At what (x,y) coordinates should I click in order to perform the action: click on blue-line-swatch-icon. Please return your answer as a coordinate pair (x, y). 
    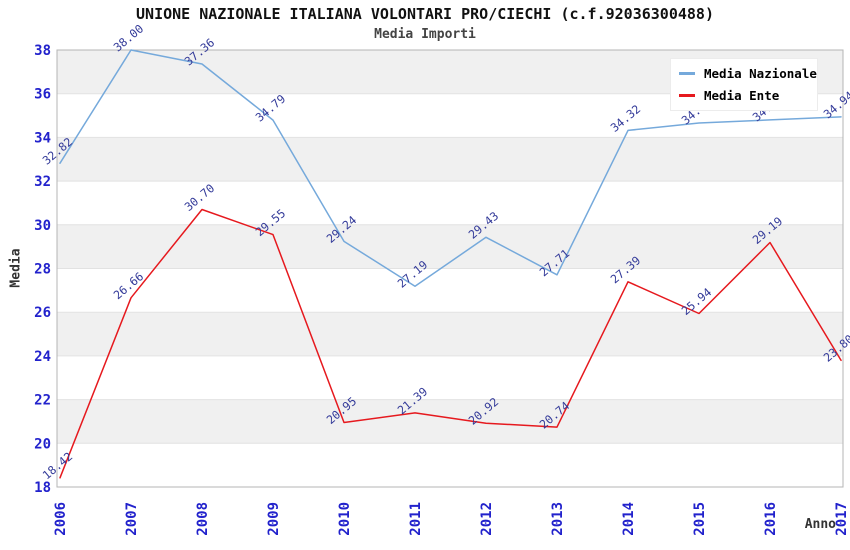
    Looking at the image, I should click on (687, 73).